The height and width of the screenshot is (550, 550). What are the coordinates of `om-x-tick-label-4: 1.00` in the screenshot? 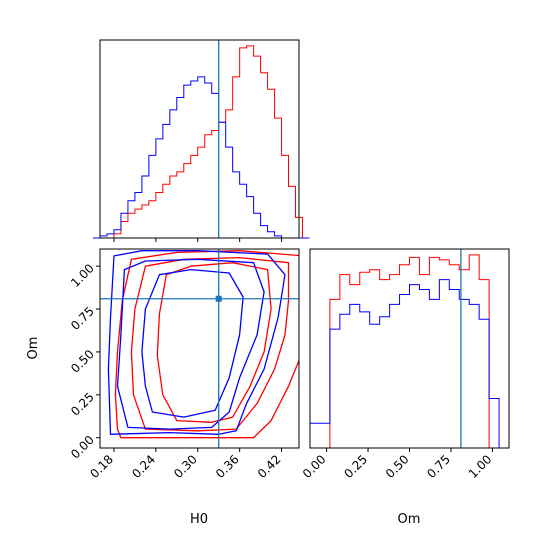 It's located at (480, 466).